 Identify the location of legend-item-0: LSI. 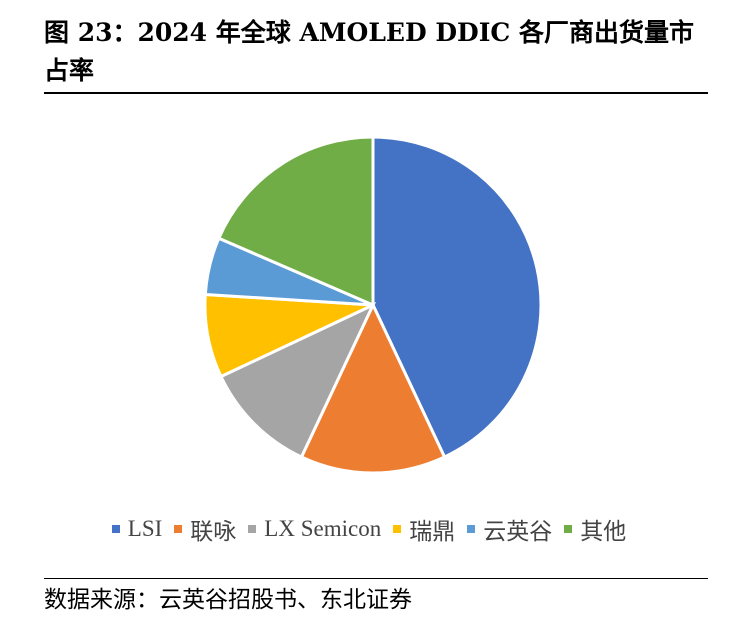
(137, 529).